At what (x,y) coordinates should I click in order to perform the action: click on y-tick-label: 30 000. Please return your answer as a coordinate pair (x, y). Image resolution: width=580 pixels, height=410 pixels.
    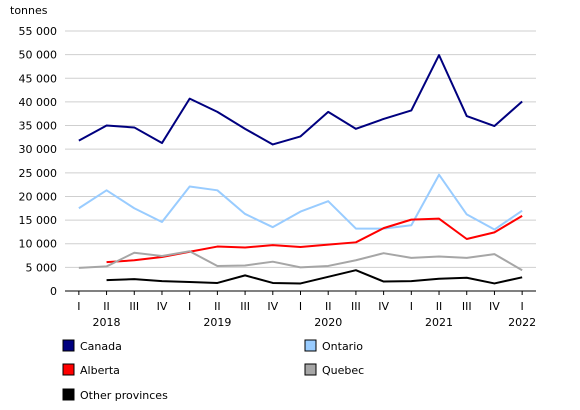
    Looking at the image, I should click on (38, 149).